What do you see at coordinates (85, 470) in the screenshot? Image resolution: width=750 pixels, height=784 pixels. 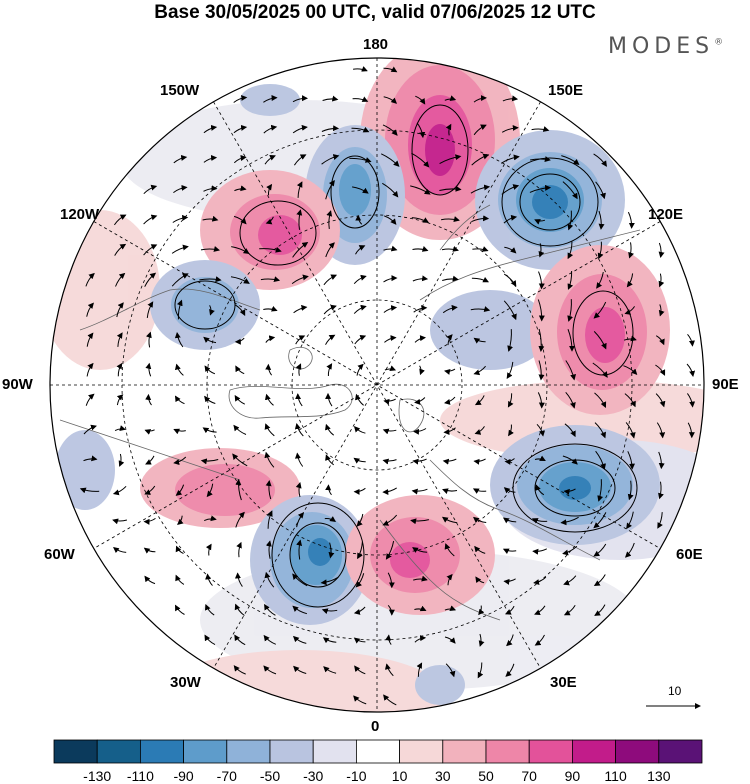 I see `neg-small-west` at bounding box center [85, 470].